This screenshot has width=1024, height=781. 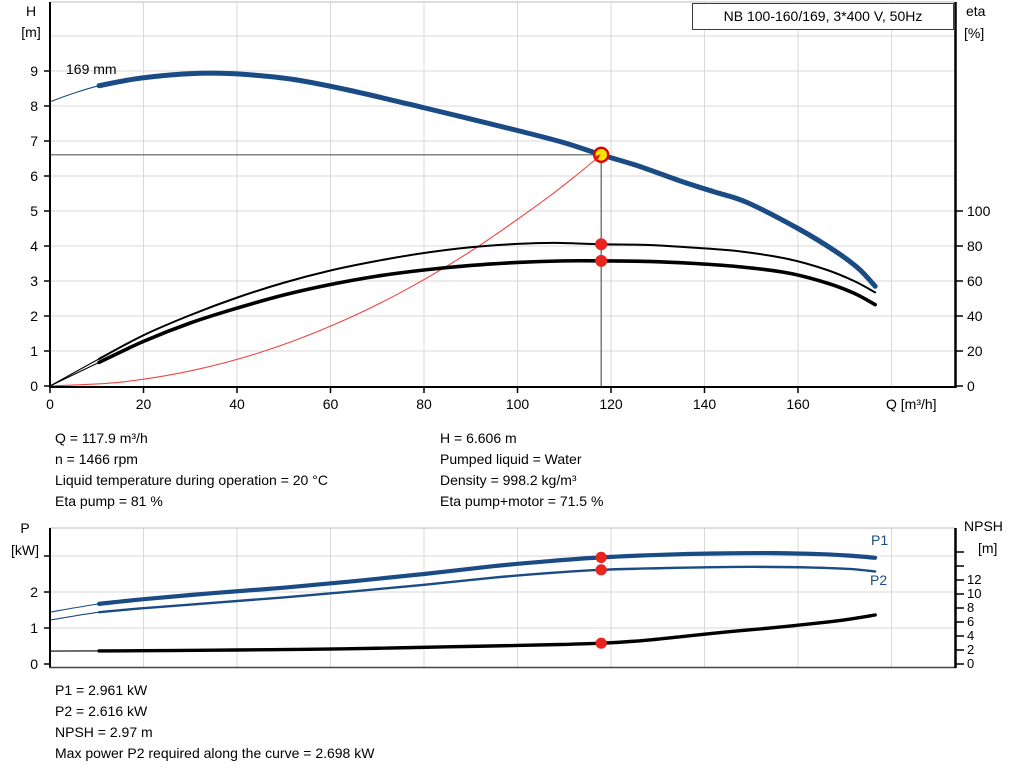 What do you see at coordinates (601, 570) in the screenshot?
I see `p2-point` at bounding box center [601, 570].